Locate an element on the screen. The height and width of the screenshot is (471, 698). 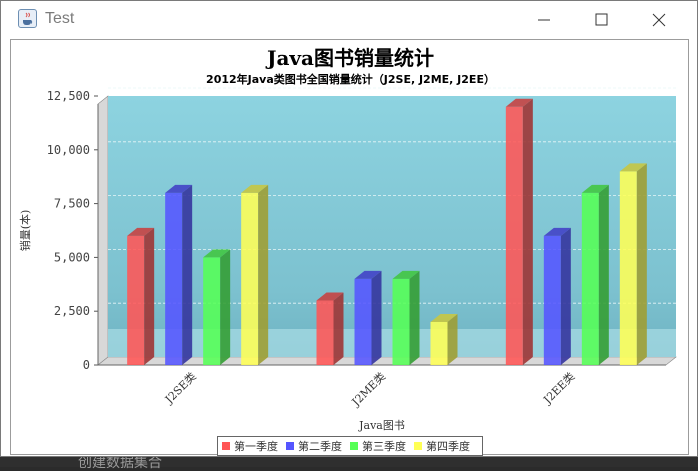
y-tick-label: 10,000 is located at coordinates (68, 150).